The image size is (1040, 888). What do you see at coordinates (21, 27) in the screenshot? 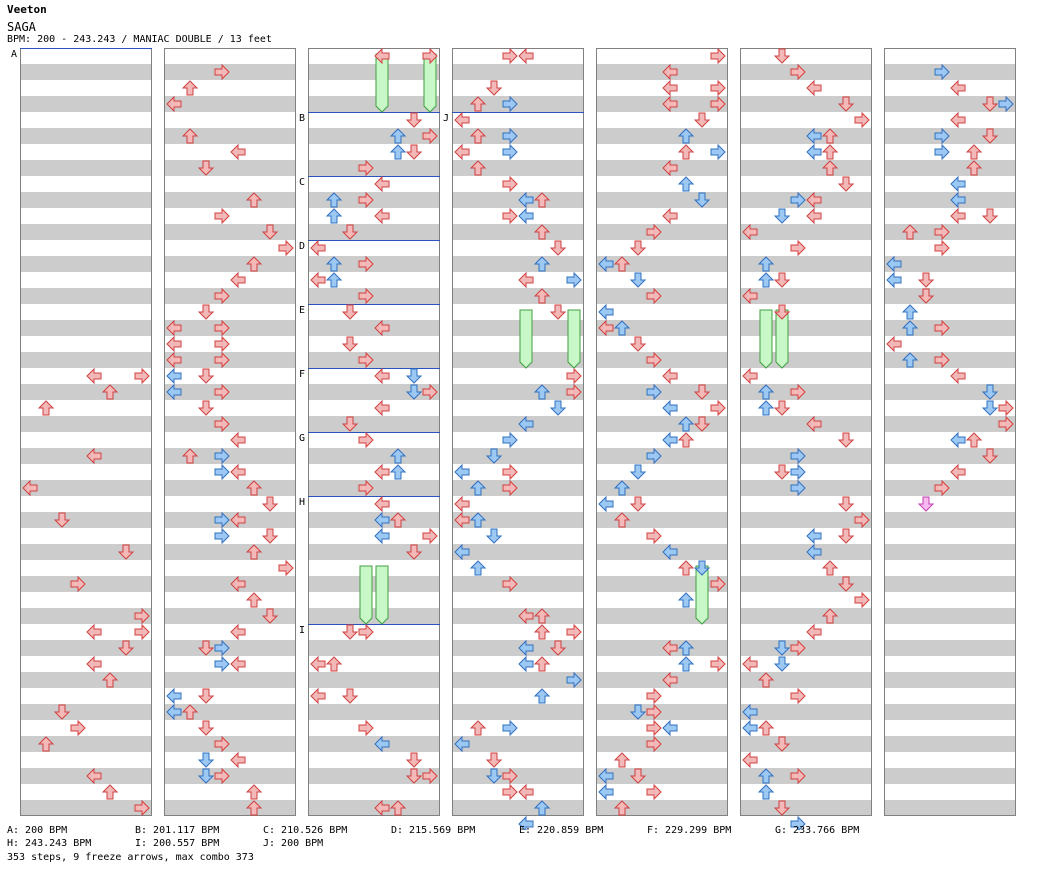
I see `song-title: SAGA` at bounding box center [21, 27].